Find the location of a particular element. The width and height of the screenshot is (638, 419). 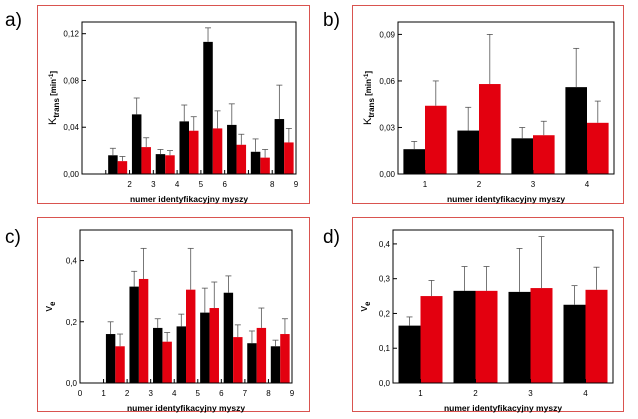

y-tick-label: 0,04 is located at coordinates (71, 127).